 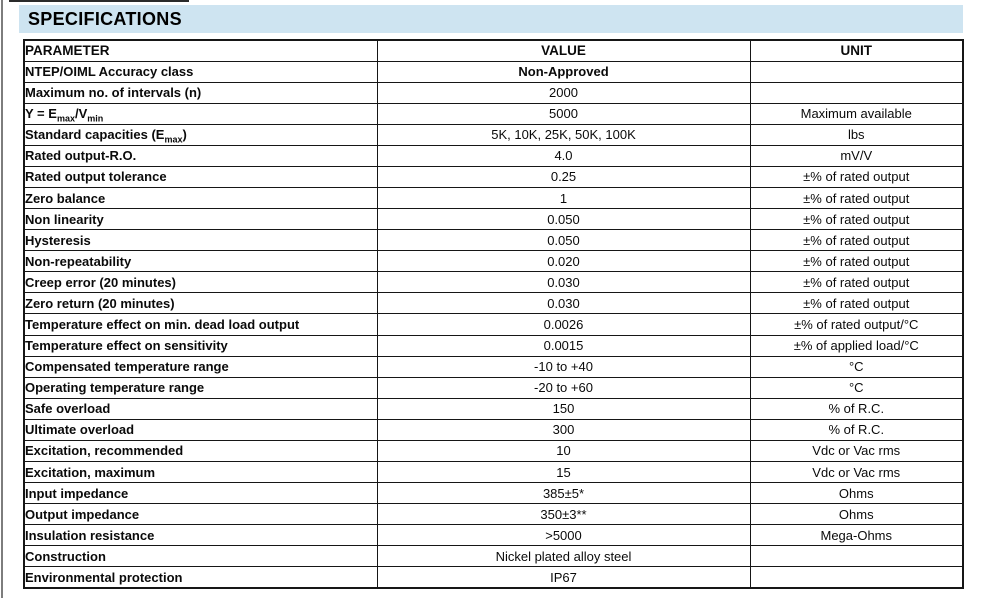 I want to click on parameter-cell: Zero return (20 minutes), so click(x=200, y=303).